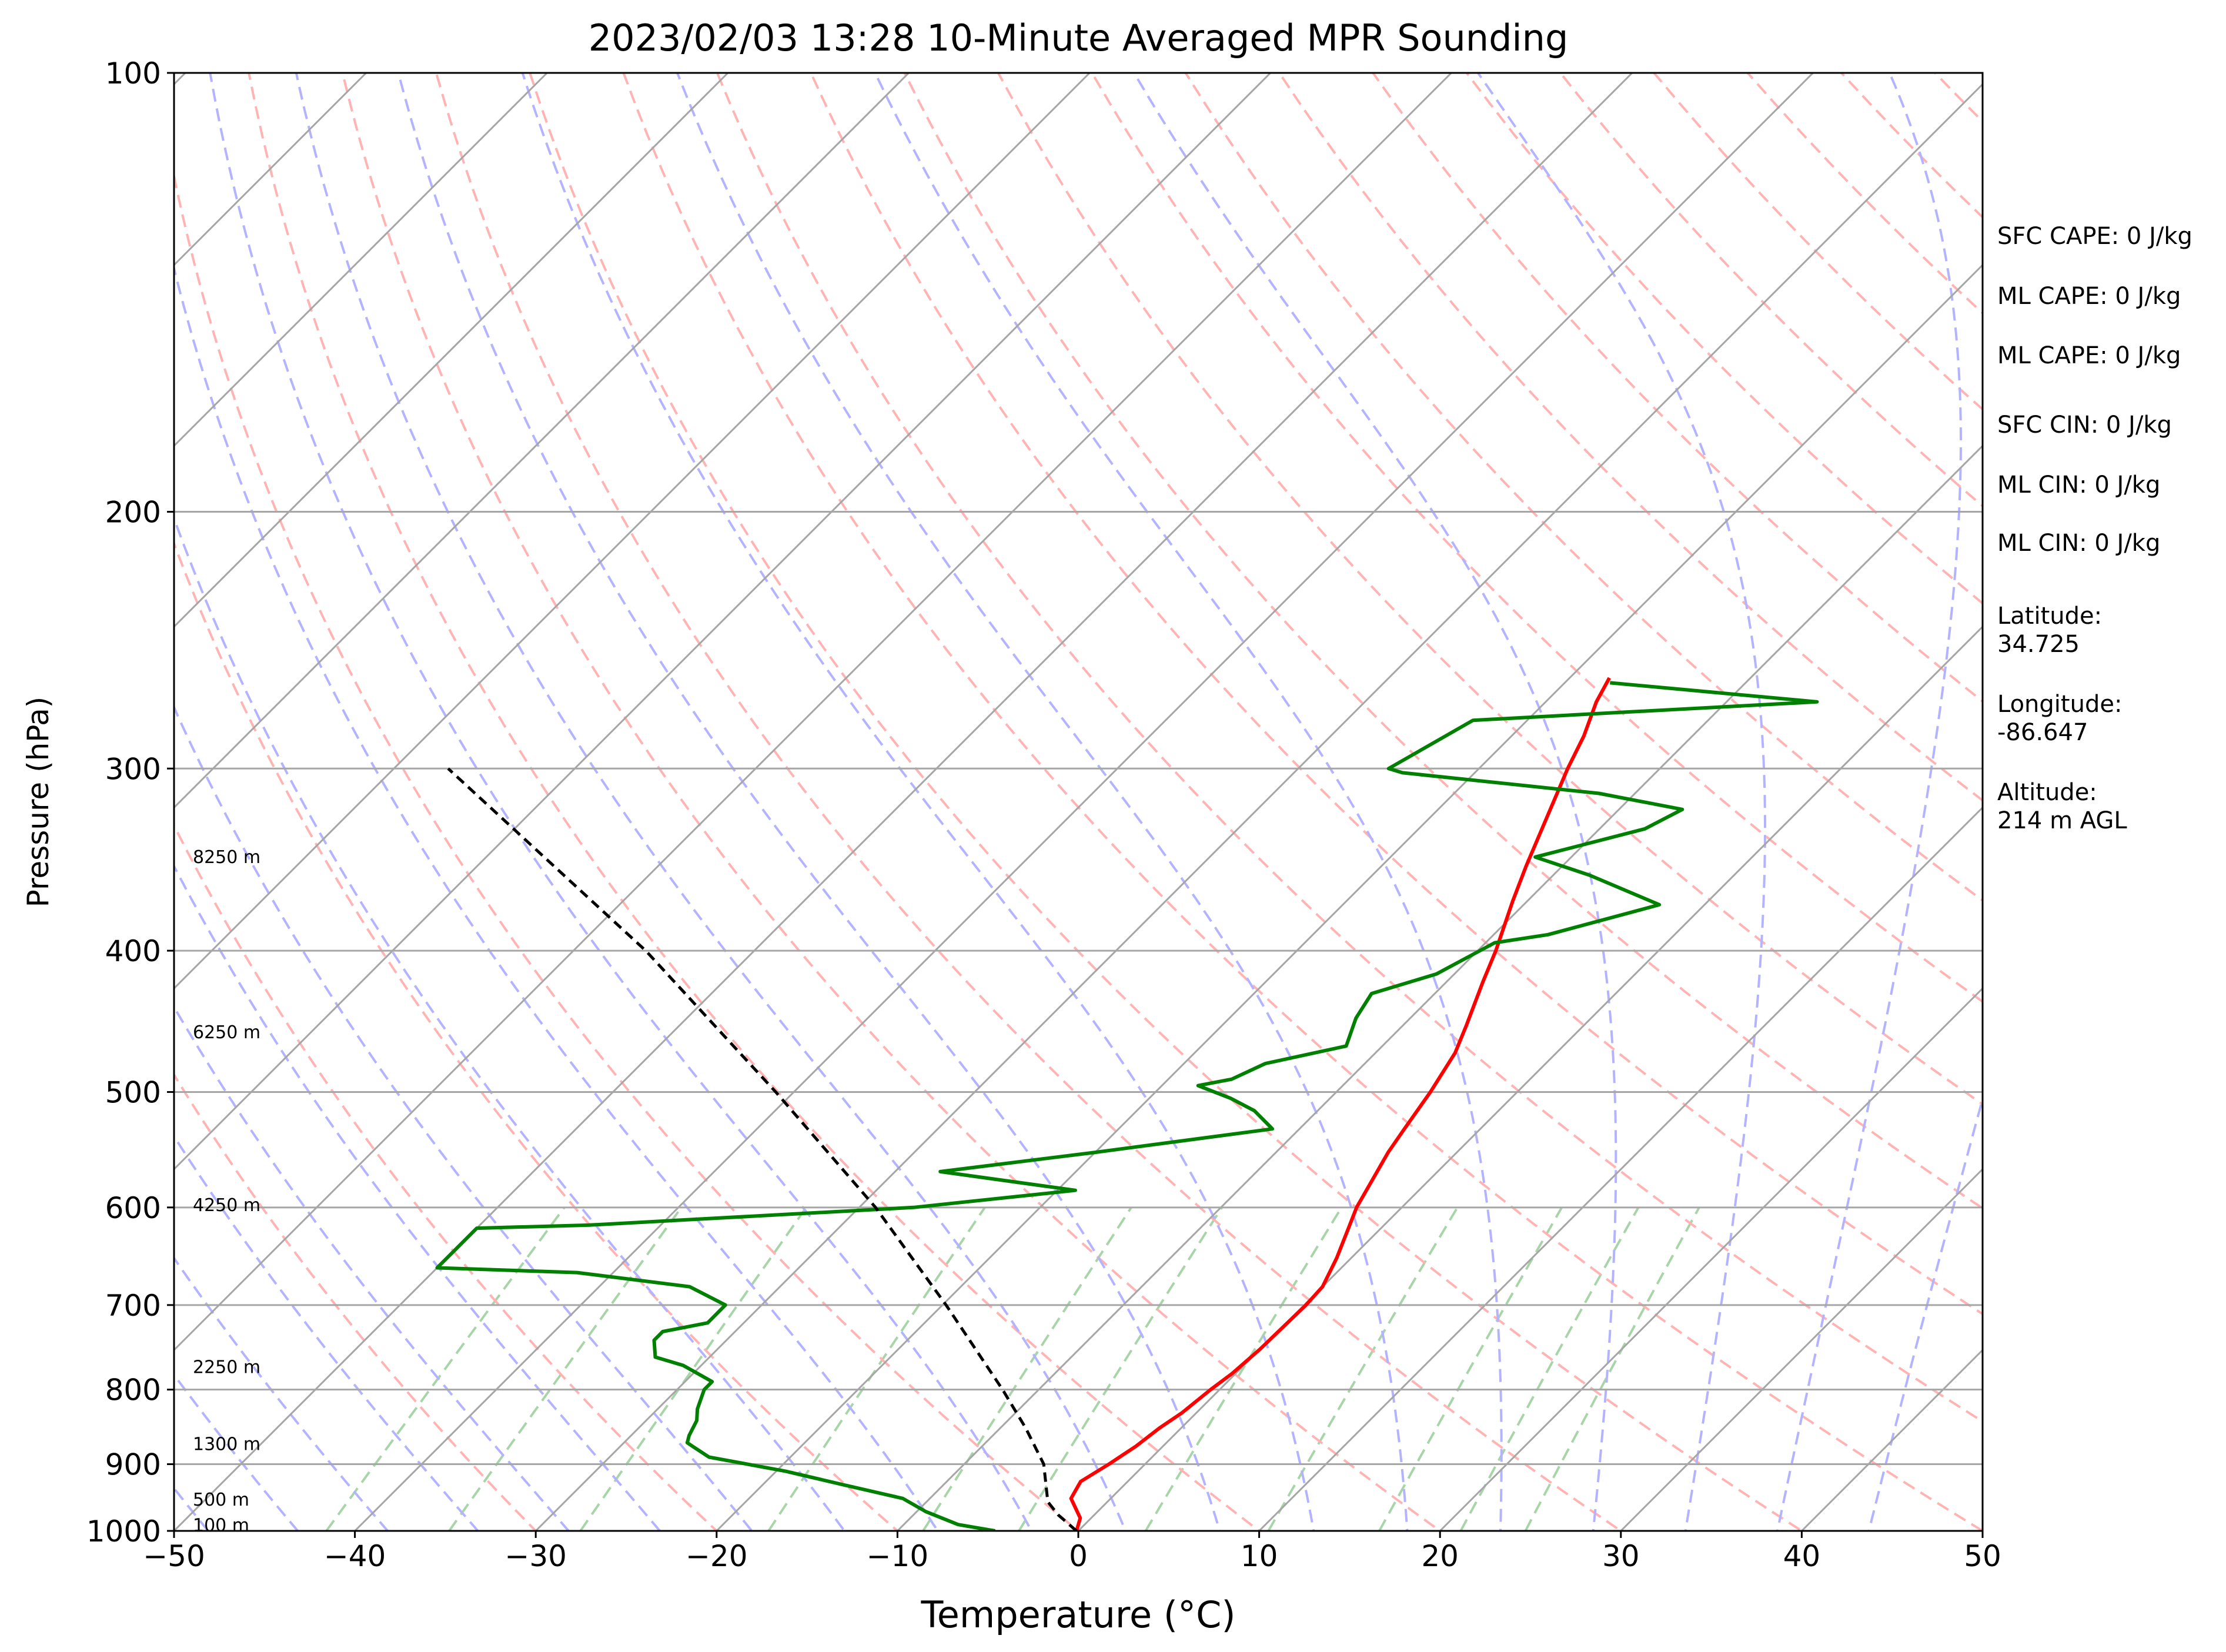 The height and width of the screenshot is (1652, 2226). What do you see at coordinates (2038, 644) in the screenshot?
I see `latitude-value: 34.725` at bounding box center [2038, 644].